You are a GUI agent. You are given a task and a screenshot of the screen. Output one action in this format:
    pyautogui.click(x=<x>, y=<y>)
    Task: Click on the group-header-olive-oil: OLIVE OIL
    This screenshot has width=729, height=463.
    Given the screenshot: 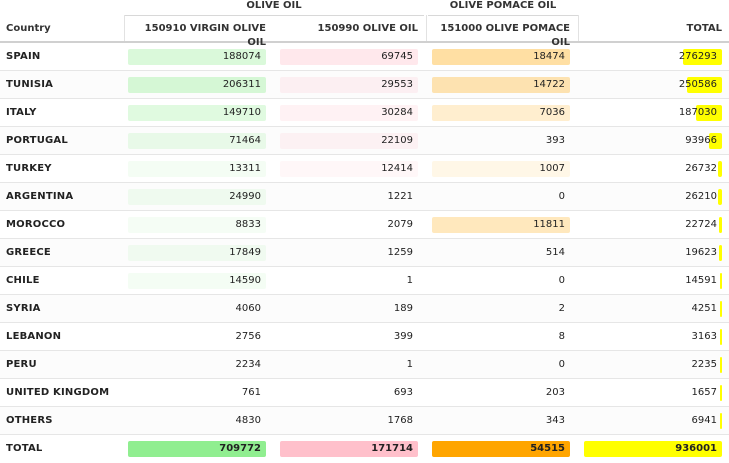 What is the action you would take?
    pyautogui.click(x=274, y=8)
    